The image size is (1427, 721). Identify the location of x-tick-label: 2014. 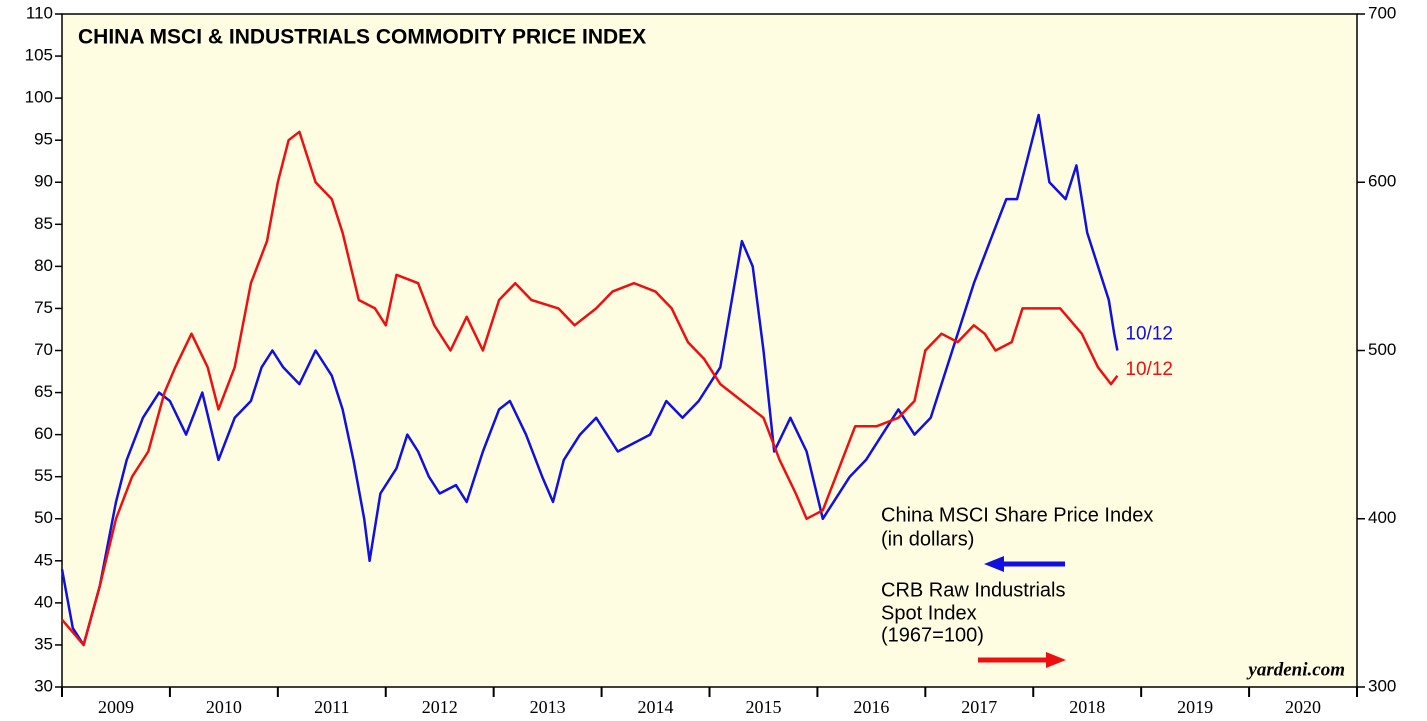
(656, 707).